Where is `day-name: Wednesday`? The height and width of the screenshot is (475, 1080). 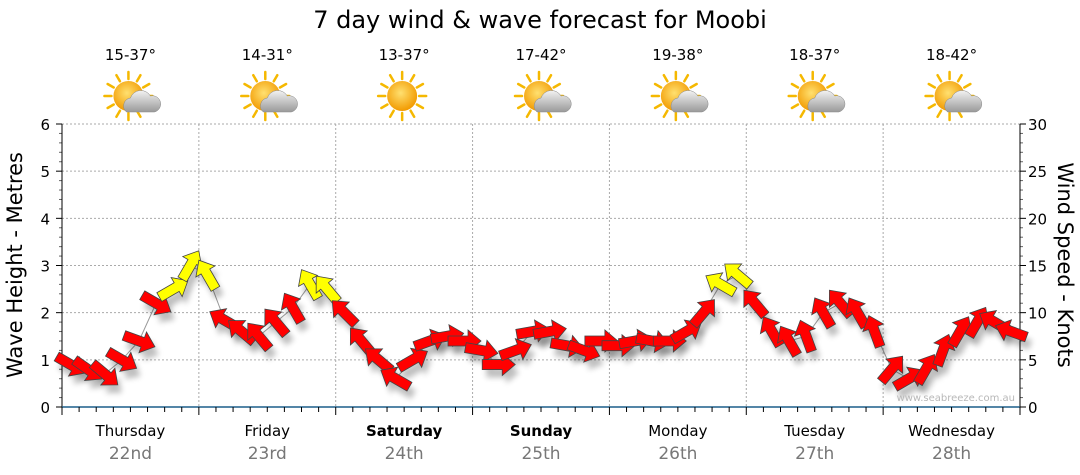 day-name: Wednesday is located at coordinates (951, 431).